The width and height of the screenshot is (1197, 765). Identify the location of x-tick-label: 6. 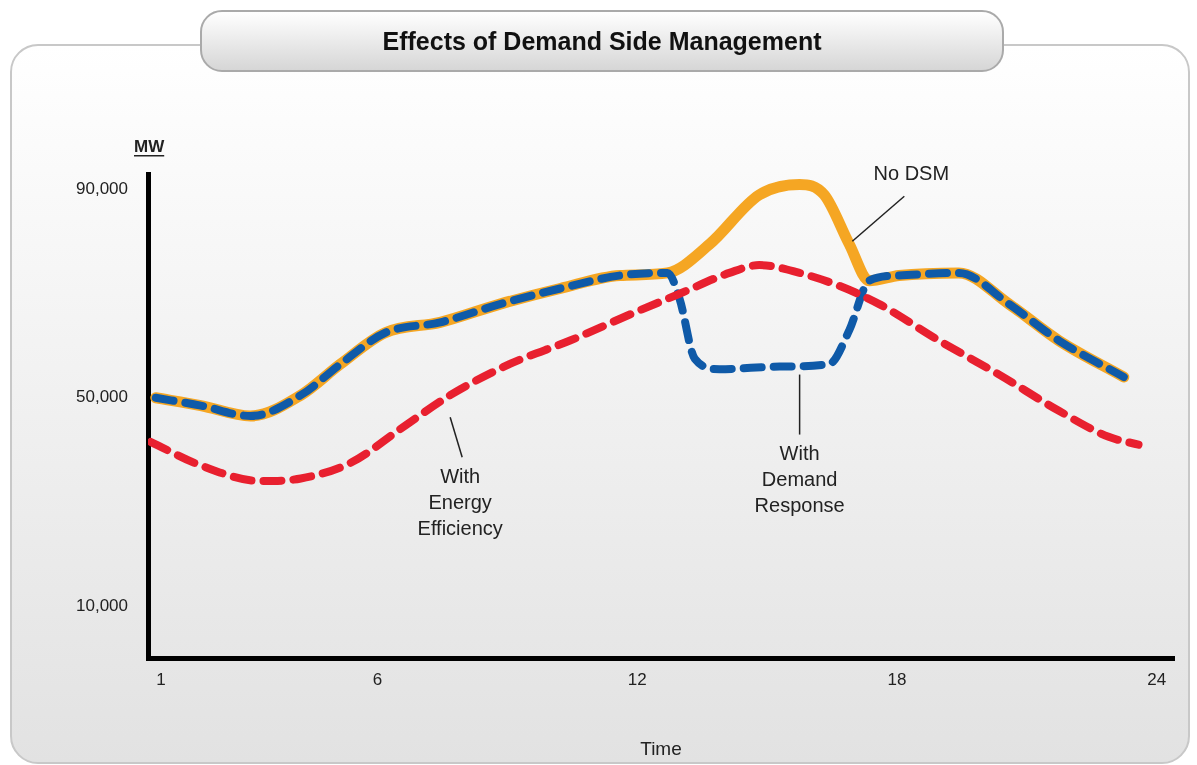
(377, 679).